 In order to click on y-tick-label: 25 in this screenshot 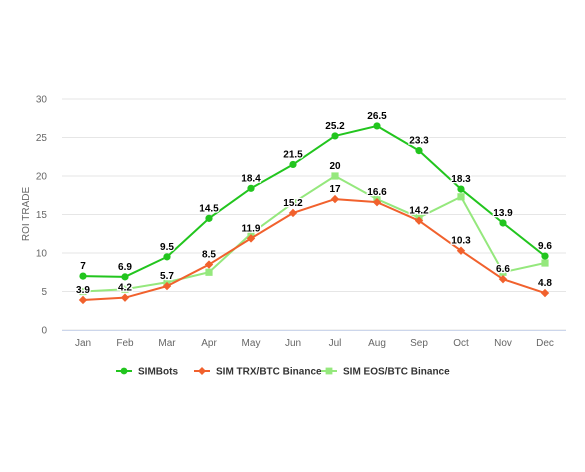, I will do `click(42, 138)`.